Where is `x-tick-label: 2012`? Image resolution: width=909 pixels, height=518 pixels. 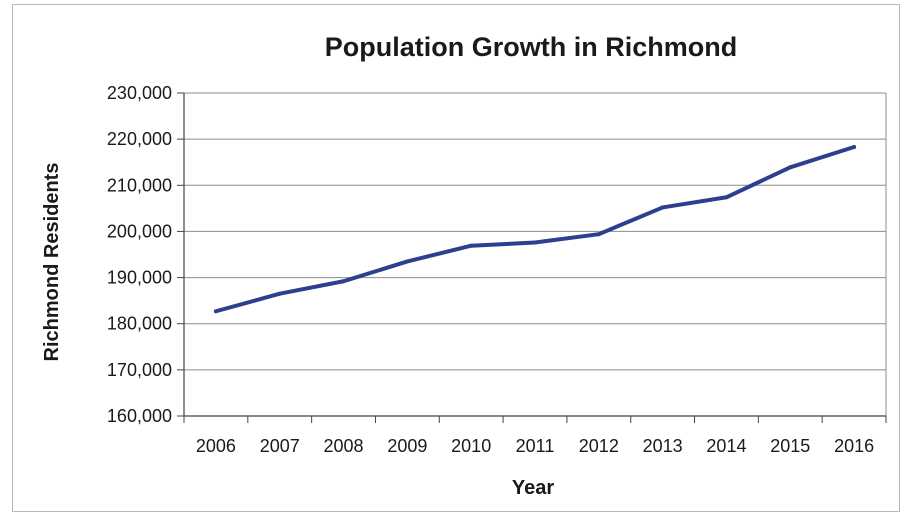
x-tick-label: 2012 is located at coordinates (599, 446).